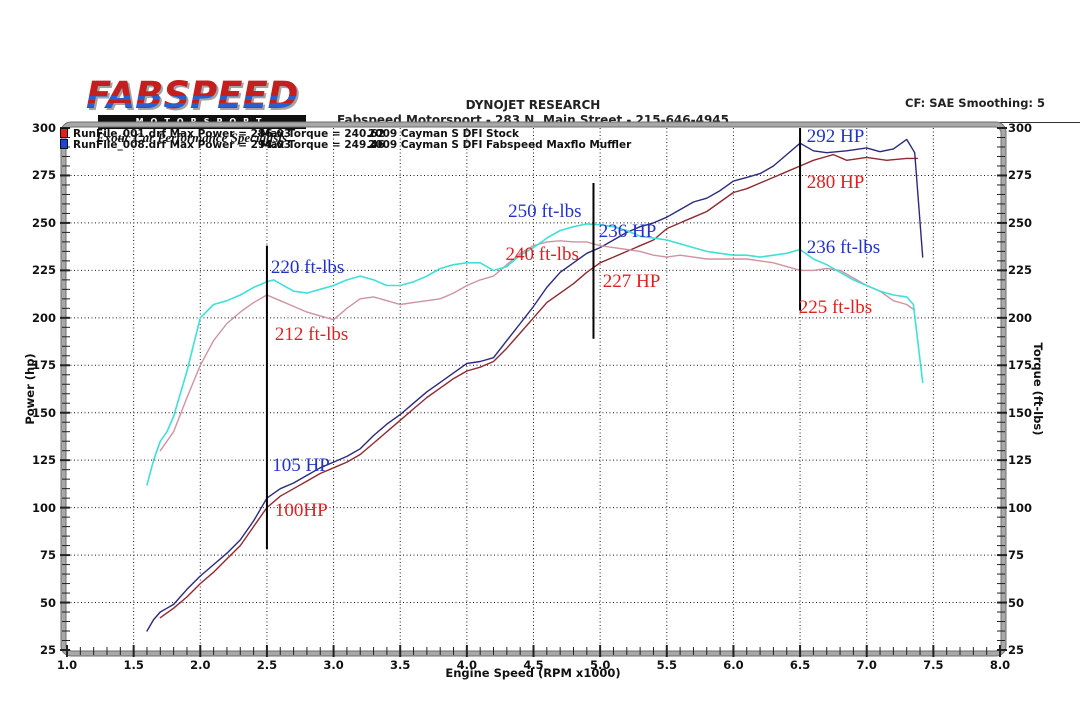 The width and height of the screenshot is (1080, 723). I want to click on y-axis-tick-label-left: 300, so click(43, 128).